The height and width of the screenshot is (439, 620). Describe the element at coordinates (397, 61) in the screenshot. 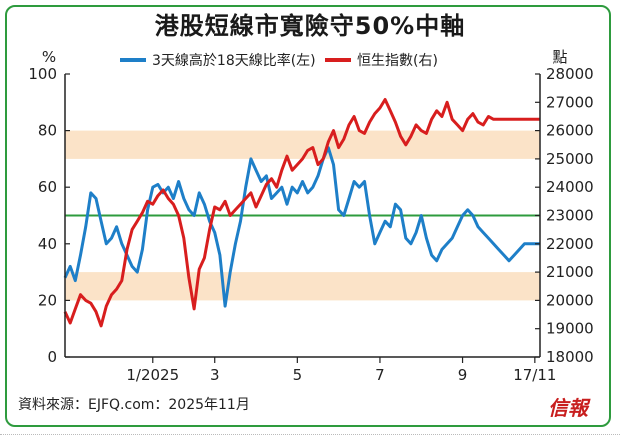

I see `legend-label-hsi: 恒生指數(右)` at that location.